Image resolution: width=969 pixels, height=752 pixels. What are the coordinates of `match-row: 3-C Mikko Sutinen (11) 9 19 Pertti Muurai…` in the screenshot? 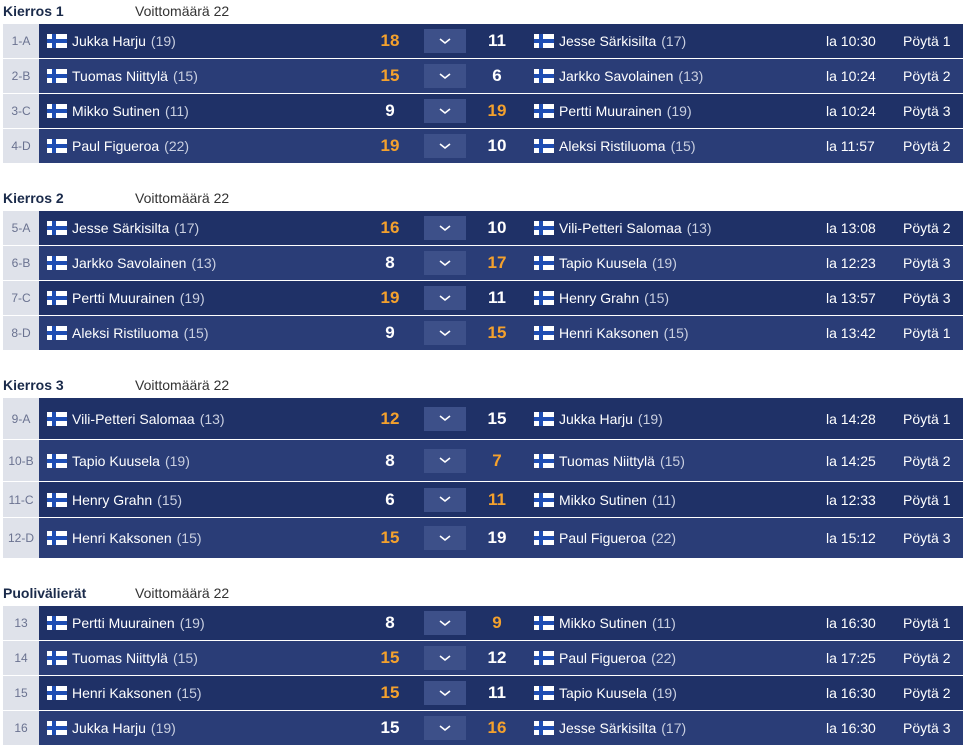 It's located at (483, 111).